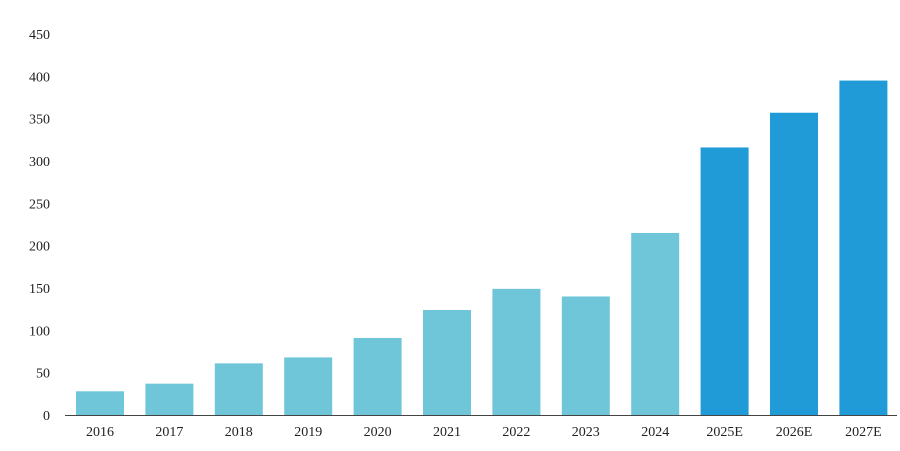 The image size is (900, 451). I want to click on x-tick-label: 2019, so click(308, 432).